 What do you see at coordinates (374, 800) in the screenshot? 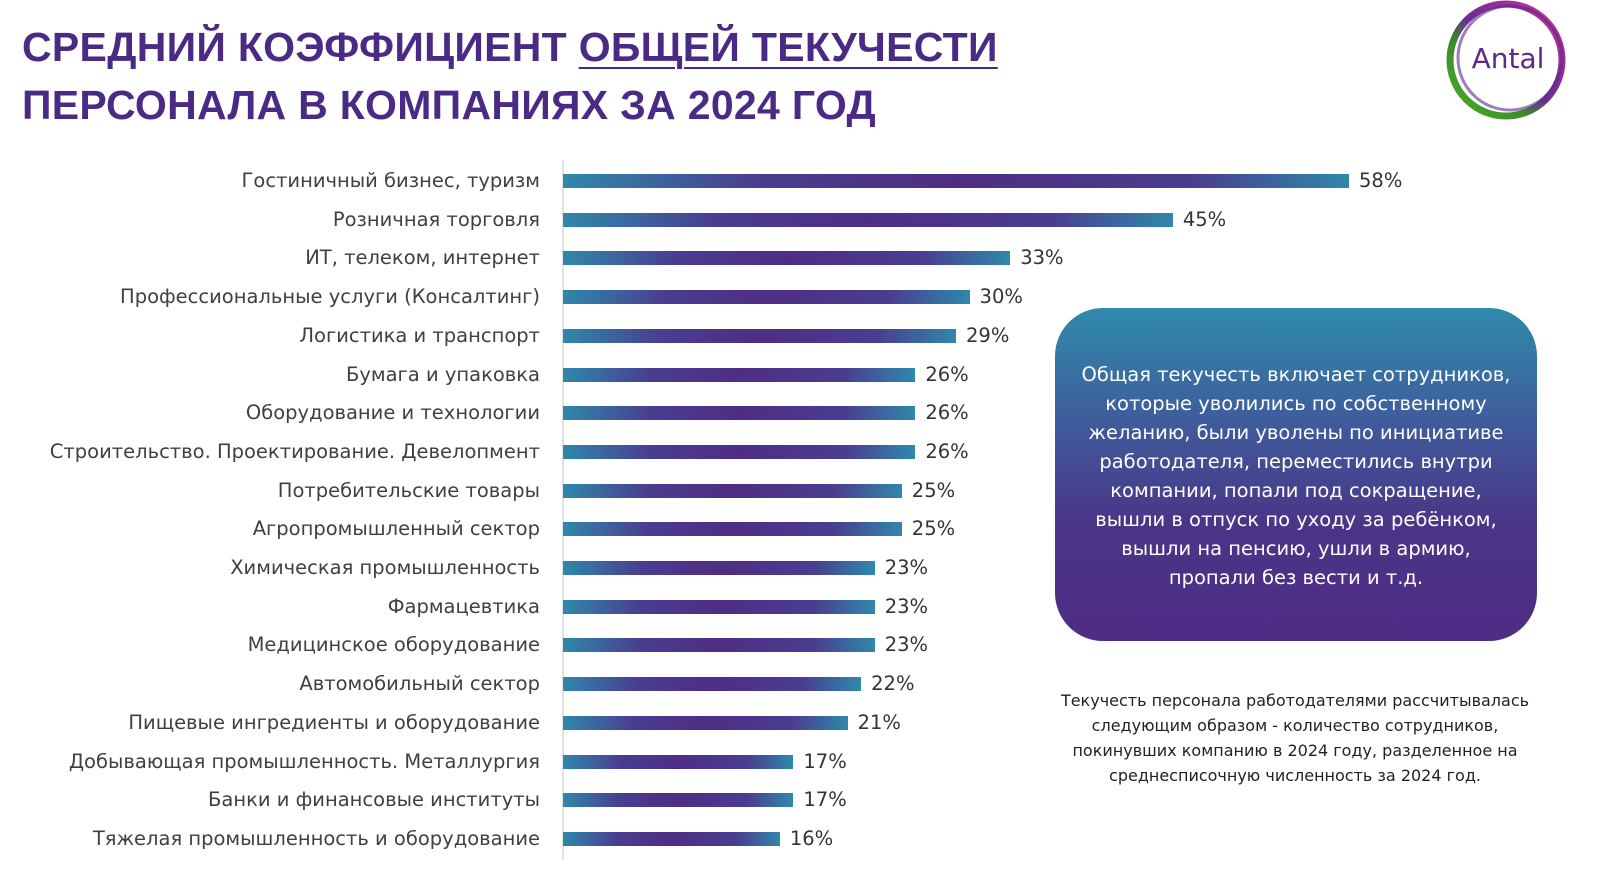
I see `category-label: Банки и финансовые институты` at bounding box center [374, 800].